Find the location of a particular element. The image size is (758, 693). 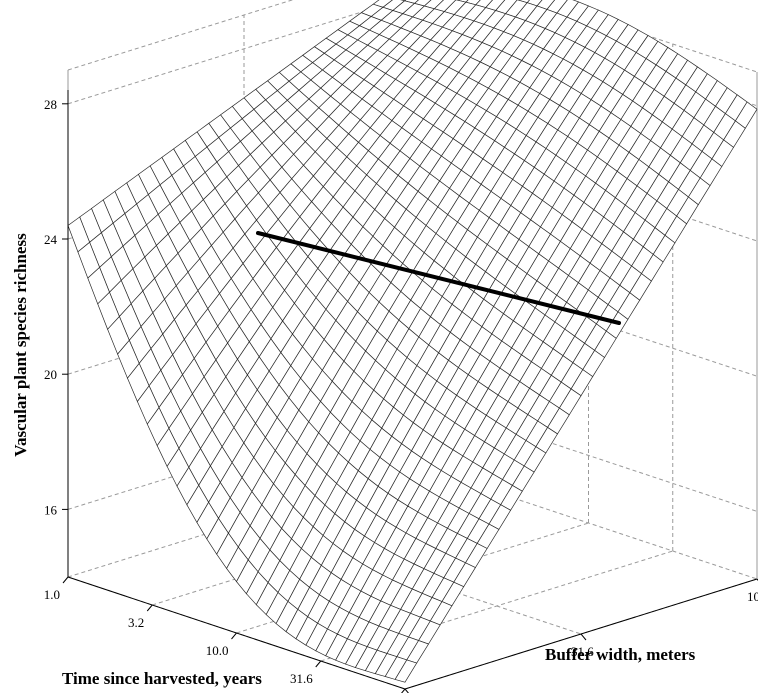

time-tick-label-1: 3.2 is located at coordinates (136, 622).